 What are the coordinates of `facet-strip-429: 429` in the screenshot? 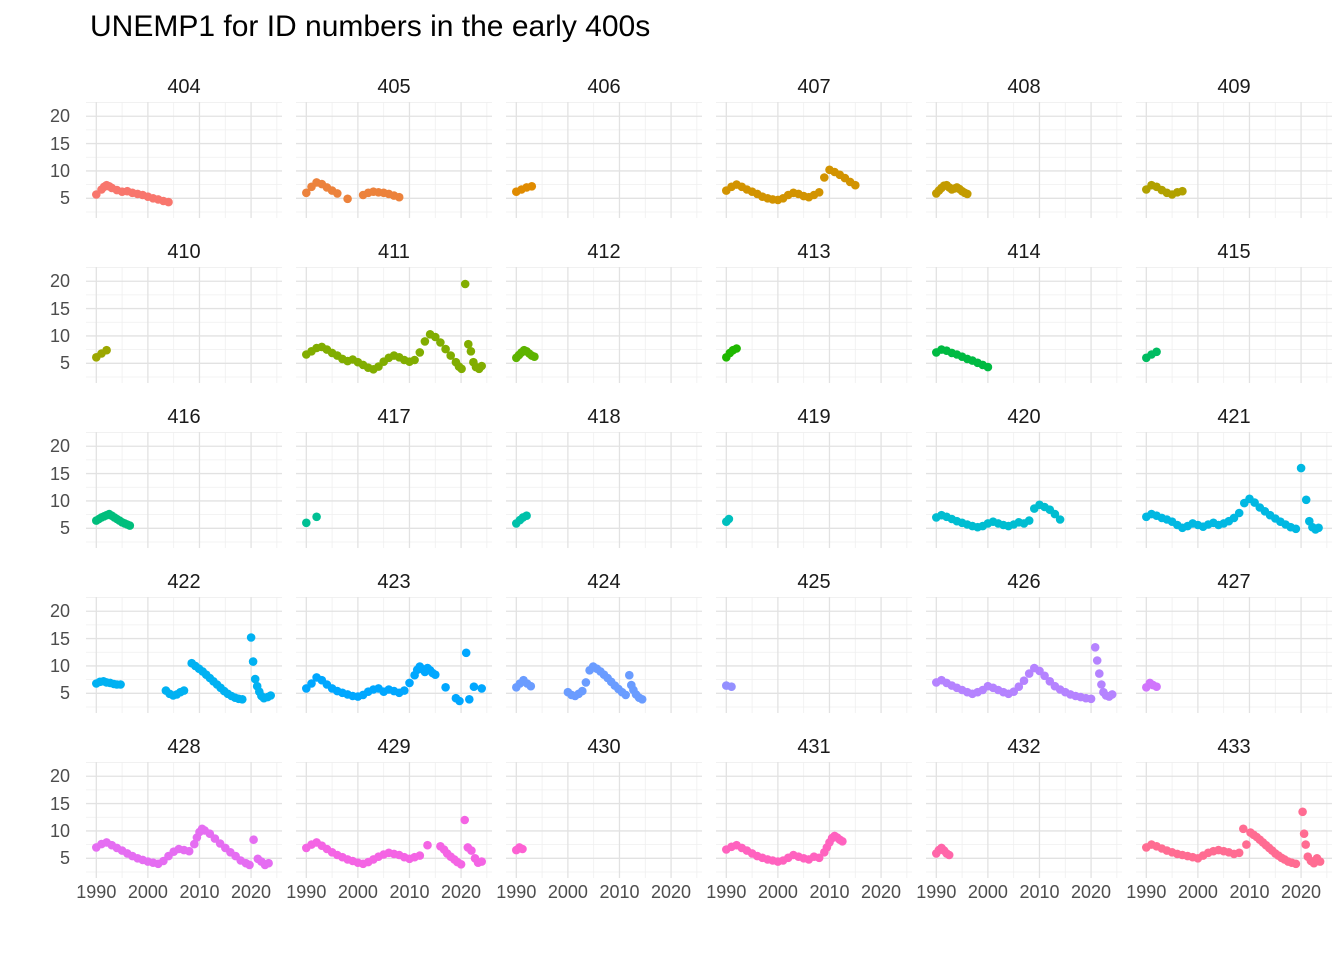 It's located at (394, 747).